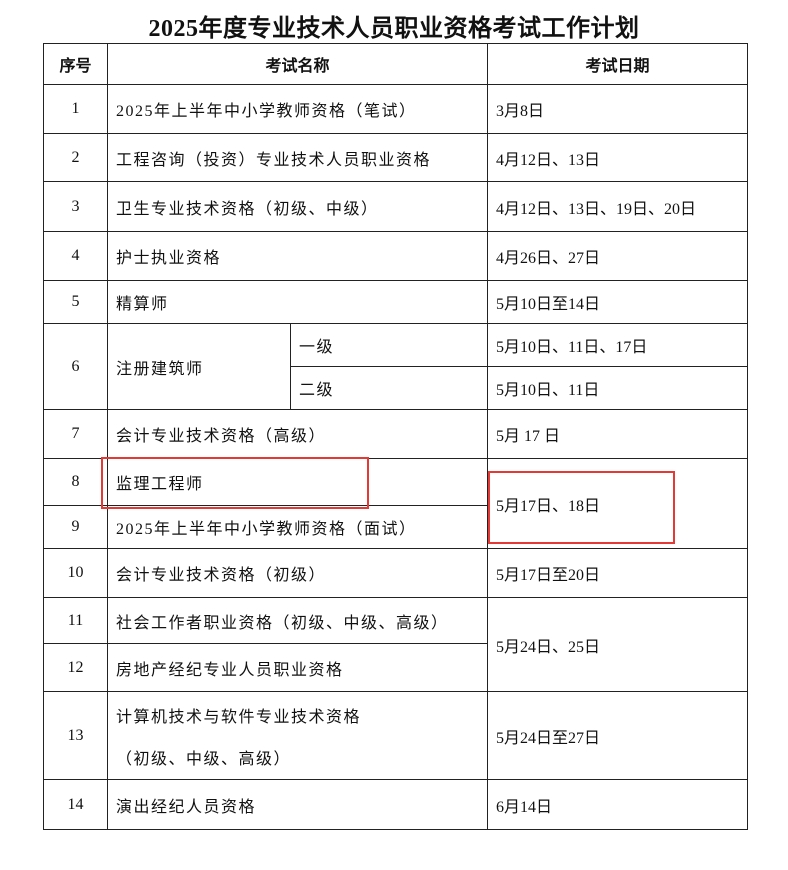 This screenshot has width=788, height=870. I want to click on table-row: 6 注册建筑师 一级 5月10日、11日、17日, so click(396, 366).